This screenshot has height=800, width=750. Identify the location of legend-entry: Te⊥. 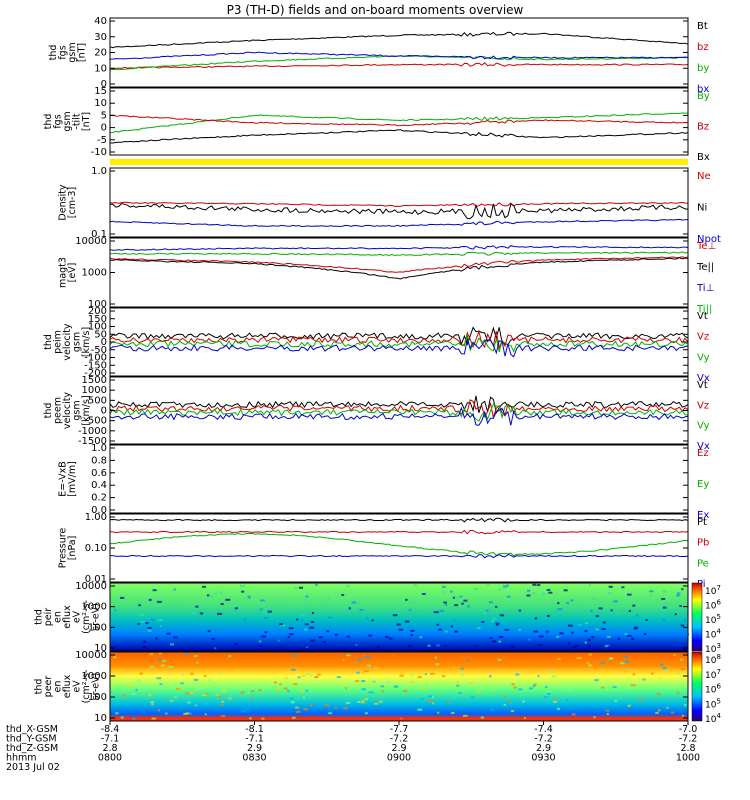
(706, 246).